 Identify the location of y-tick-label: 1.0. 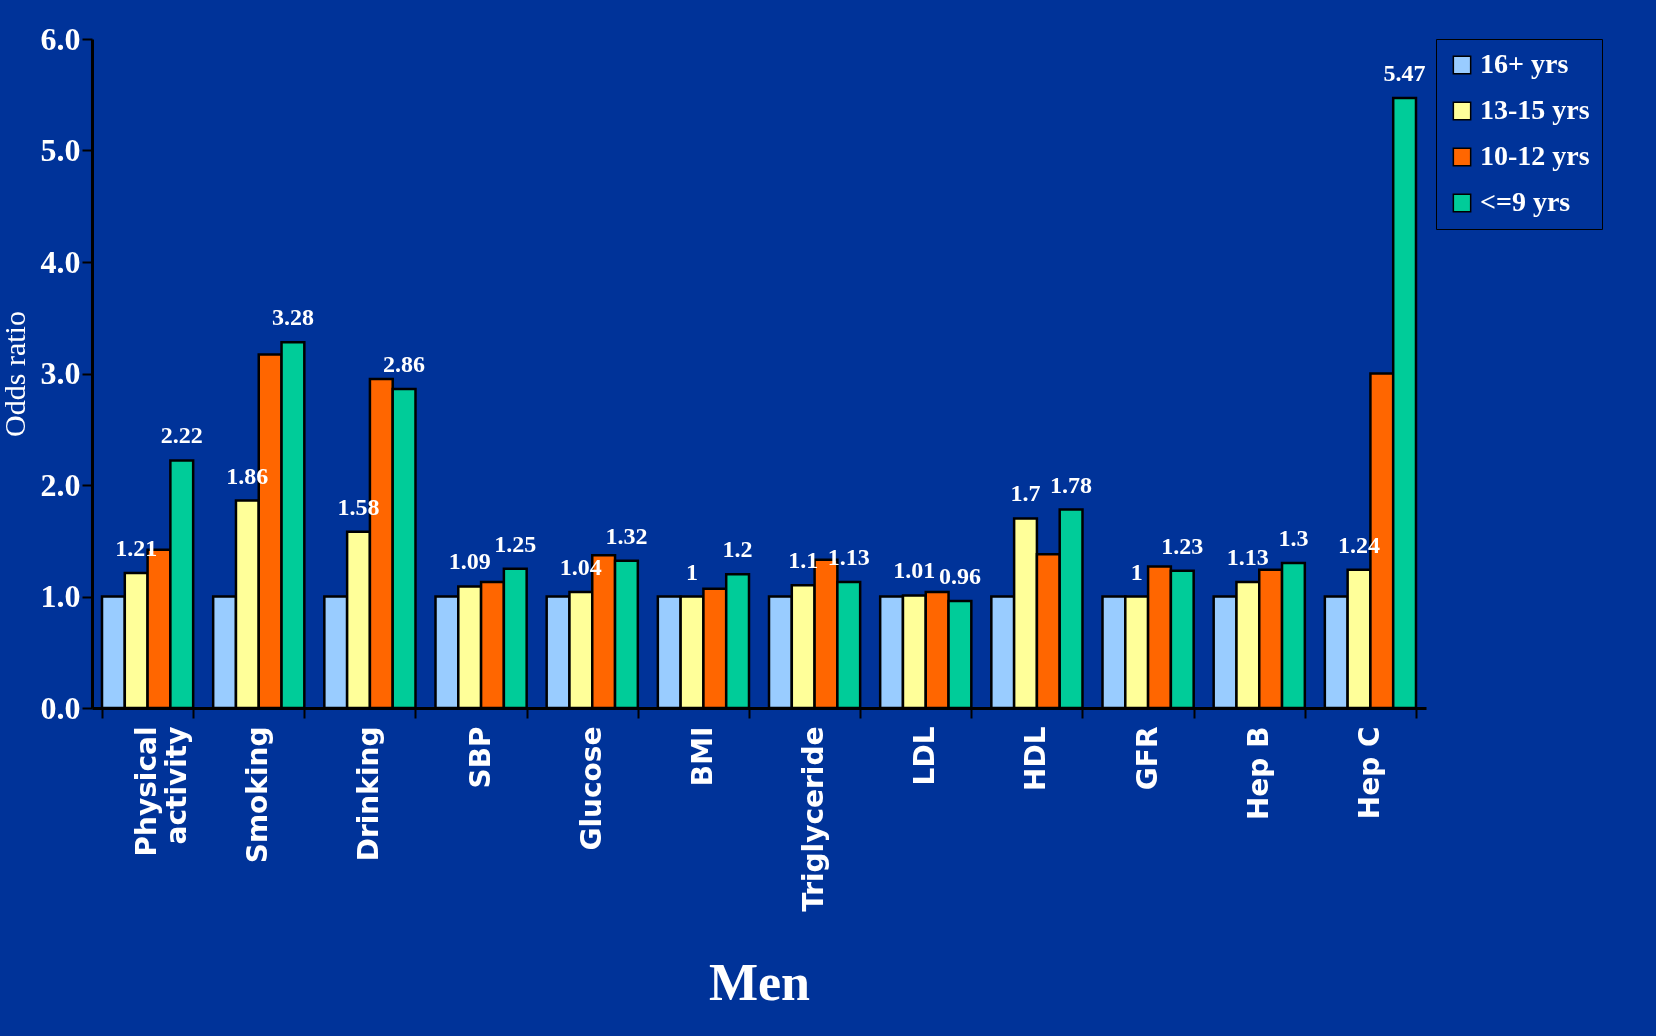
(60, 596).